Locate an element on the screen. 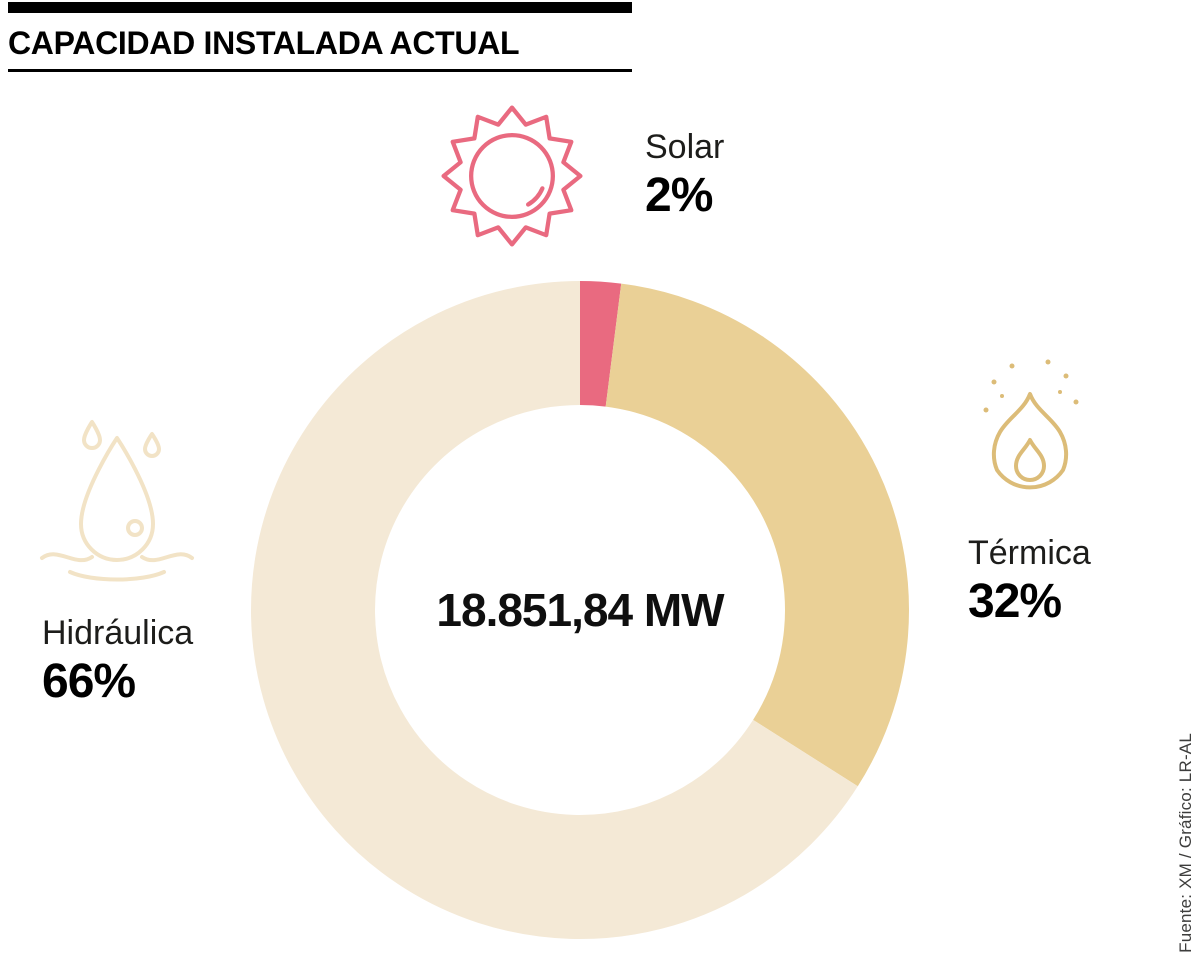 The image size is (1200, 965). donut-center-value: 18.851,84 MW is located at coordinates (580, 610).